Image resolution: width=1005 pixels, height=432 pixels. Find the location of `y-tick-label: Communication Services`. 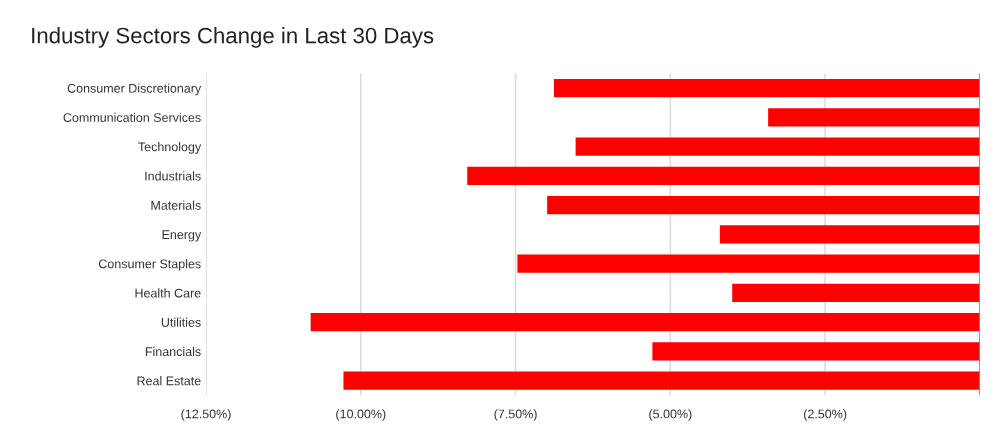

y-tick-label: Communication Services is located at coordinates (132, 117).